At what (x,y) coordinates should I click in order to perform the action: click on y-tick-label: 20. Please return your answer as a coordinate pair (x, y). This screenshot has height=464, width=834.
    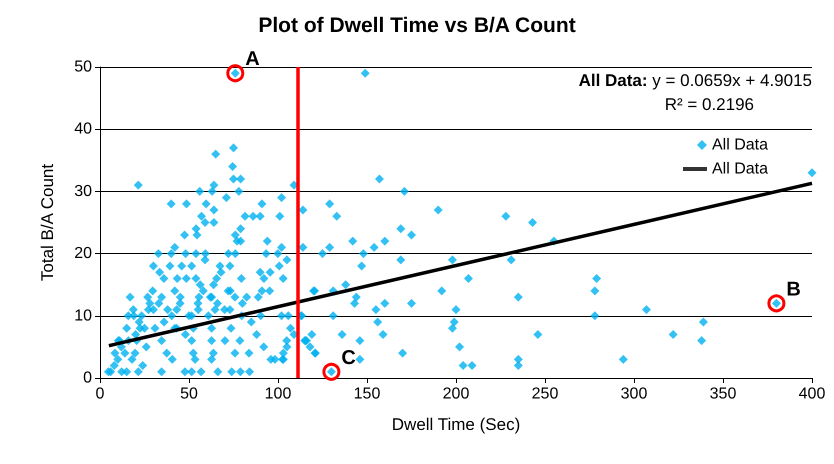
    Looking at the image, I should click on (83, 253).